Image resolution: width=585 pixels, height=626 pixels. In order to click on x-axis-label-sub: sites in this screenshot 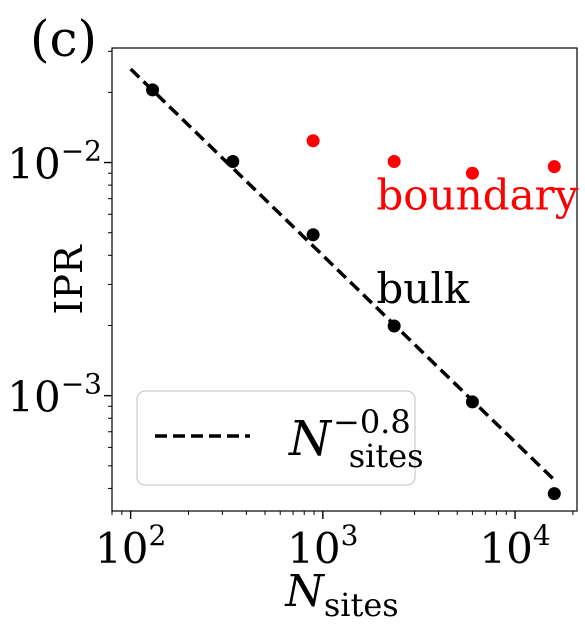, I will do `click(361, 605)`.